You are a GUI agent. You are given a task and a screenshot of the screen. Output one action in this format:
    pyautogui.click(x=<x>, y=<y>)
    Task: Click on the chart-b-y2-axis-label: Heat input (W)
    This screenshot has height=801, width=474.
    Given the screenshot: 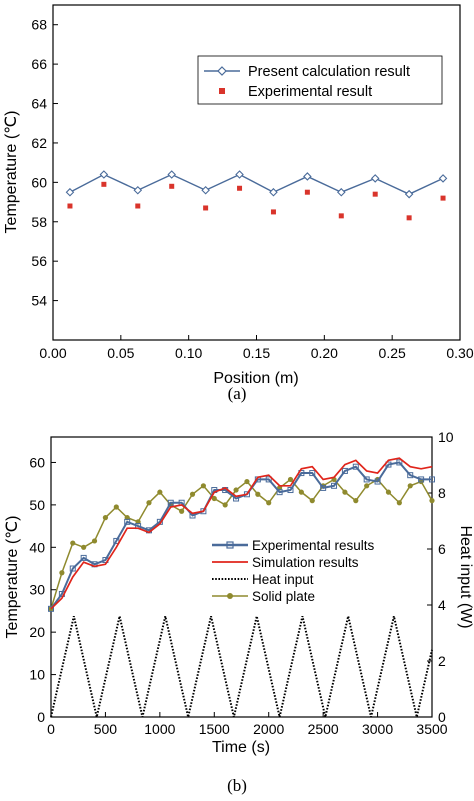 What is the action you would take?
    pyautogui.click(x=465, y=576)
    